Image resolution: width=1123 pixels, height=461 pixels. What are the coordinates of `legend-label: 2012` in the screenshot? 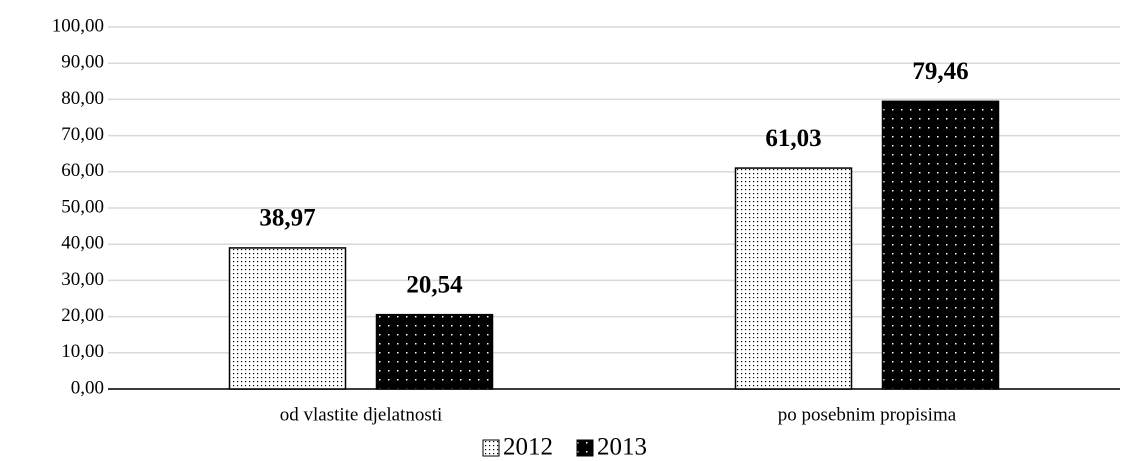 It's located at (528, 447).